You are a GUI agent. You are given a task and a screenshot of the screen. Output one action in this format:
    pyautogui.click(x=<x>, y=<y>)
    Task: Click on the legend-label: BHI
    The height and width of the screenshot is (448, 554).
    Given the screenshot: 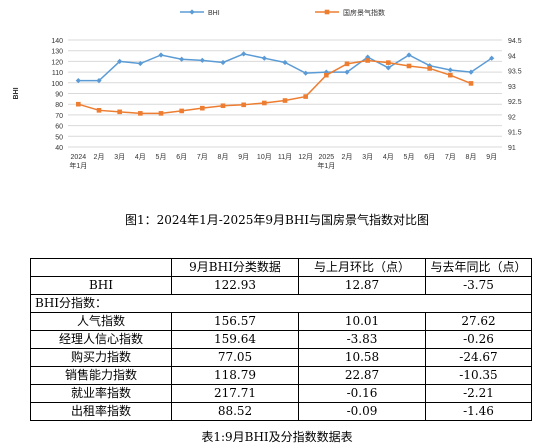 What is the action you would take?
    pyautogui.click(x=214, y=13)
    